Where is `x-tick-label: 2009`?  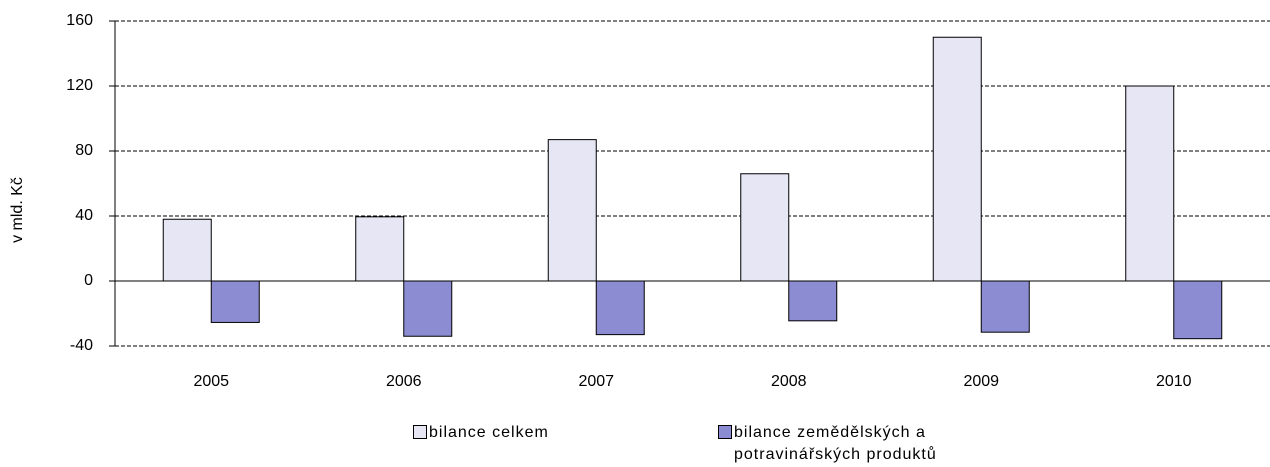
x-tick-label: 2009 is located at coordinates (981, 381).